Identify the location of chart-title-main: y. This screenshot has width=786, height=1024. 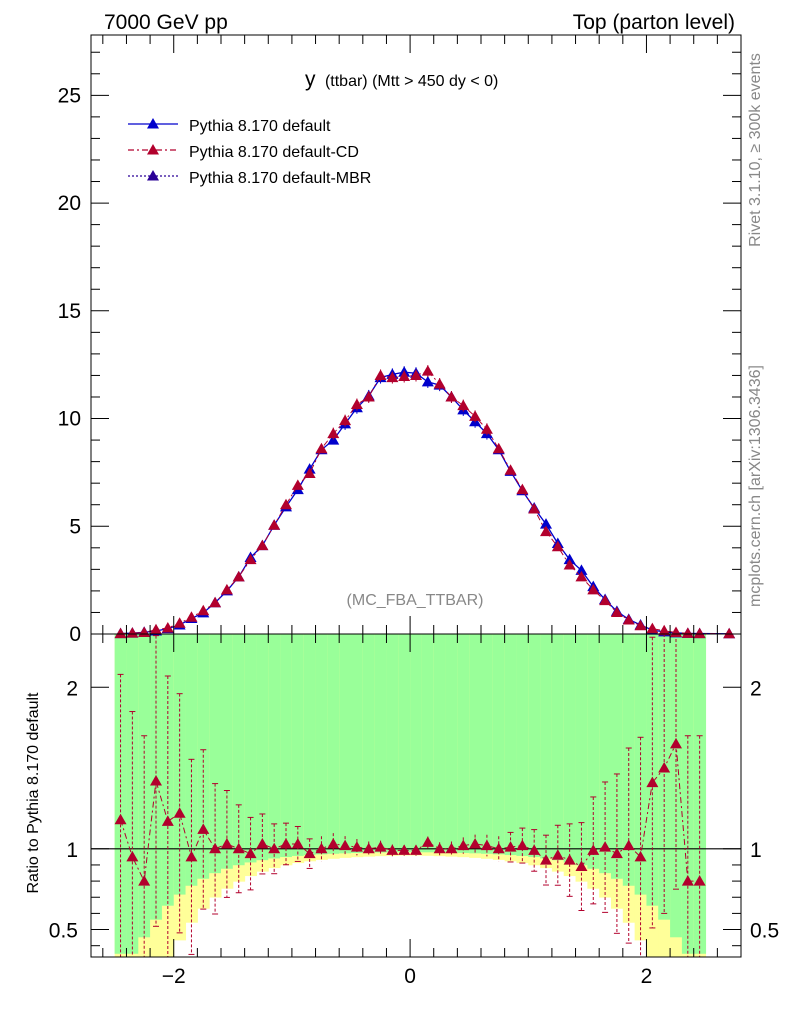
(310, 79).